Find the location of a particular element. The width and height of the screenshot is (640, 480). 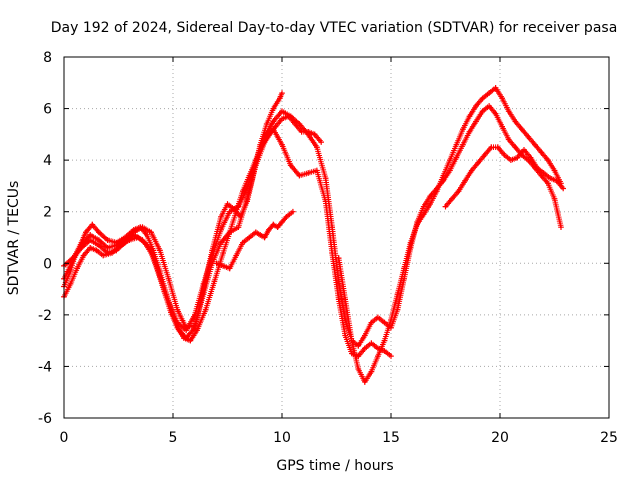

x-tick-label: 10 is located at coordinates (282, 438).